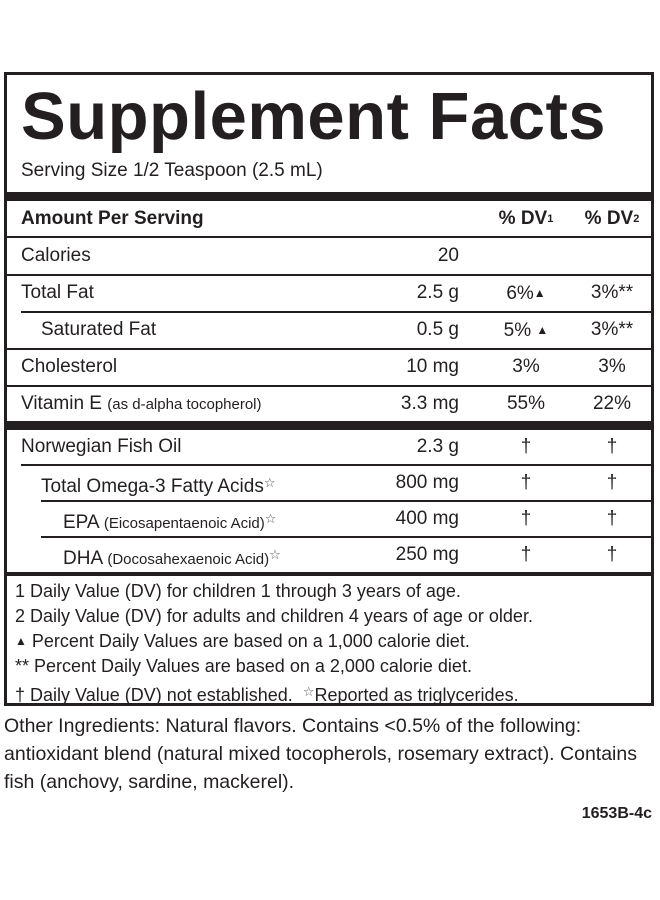 Image resolution: width=660 pixels, height=900 pixels. I want to click on table-row: Total Fat 2.5 g 6%▲ 3%**, so click(327, 293).